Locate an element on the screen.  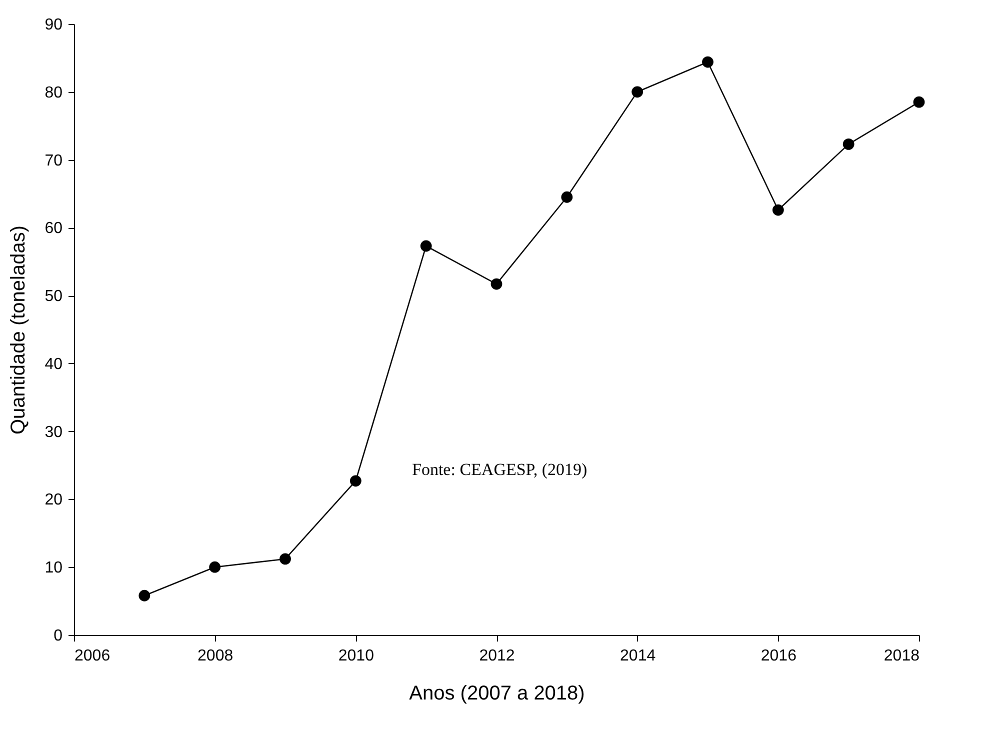
x-tick-label: 2006 is located at coordinates (92, 656).